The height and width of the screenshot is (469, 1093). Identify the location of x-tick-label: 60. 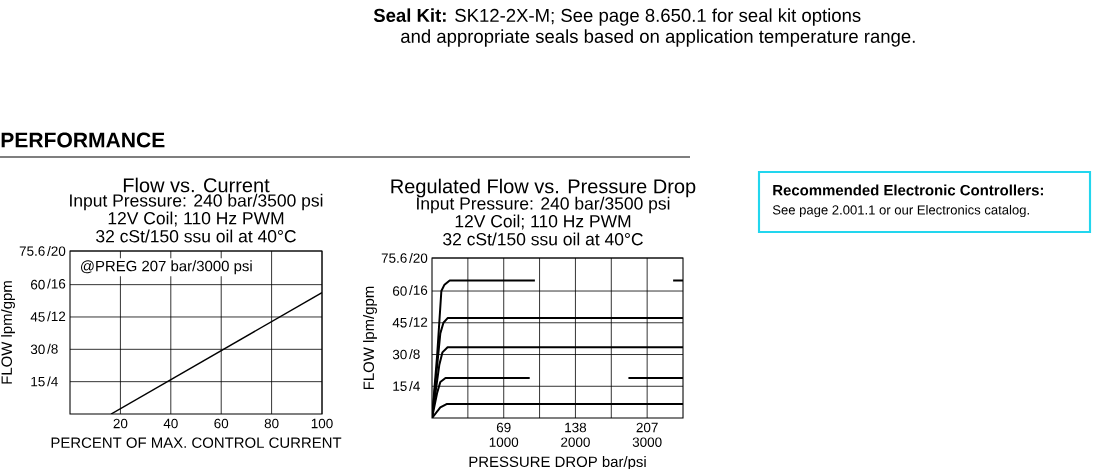
(221, 423).